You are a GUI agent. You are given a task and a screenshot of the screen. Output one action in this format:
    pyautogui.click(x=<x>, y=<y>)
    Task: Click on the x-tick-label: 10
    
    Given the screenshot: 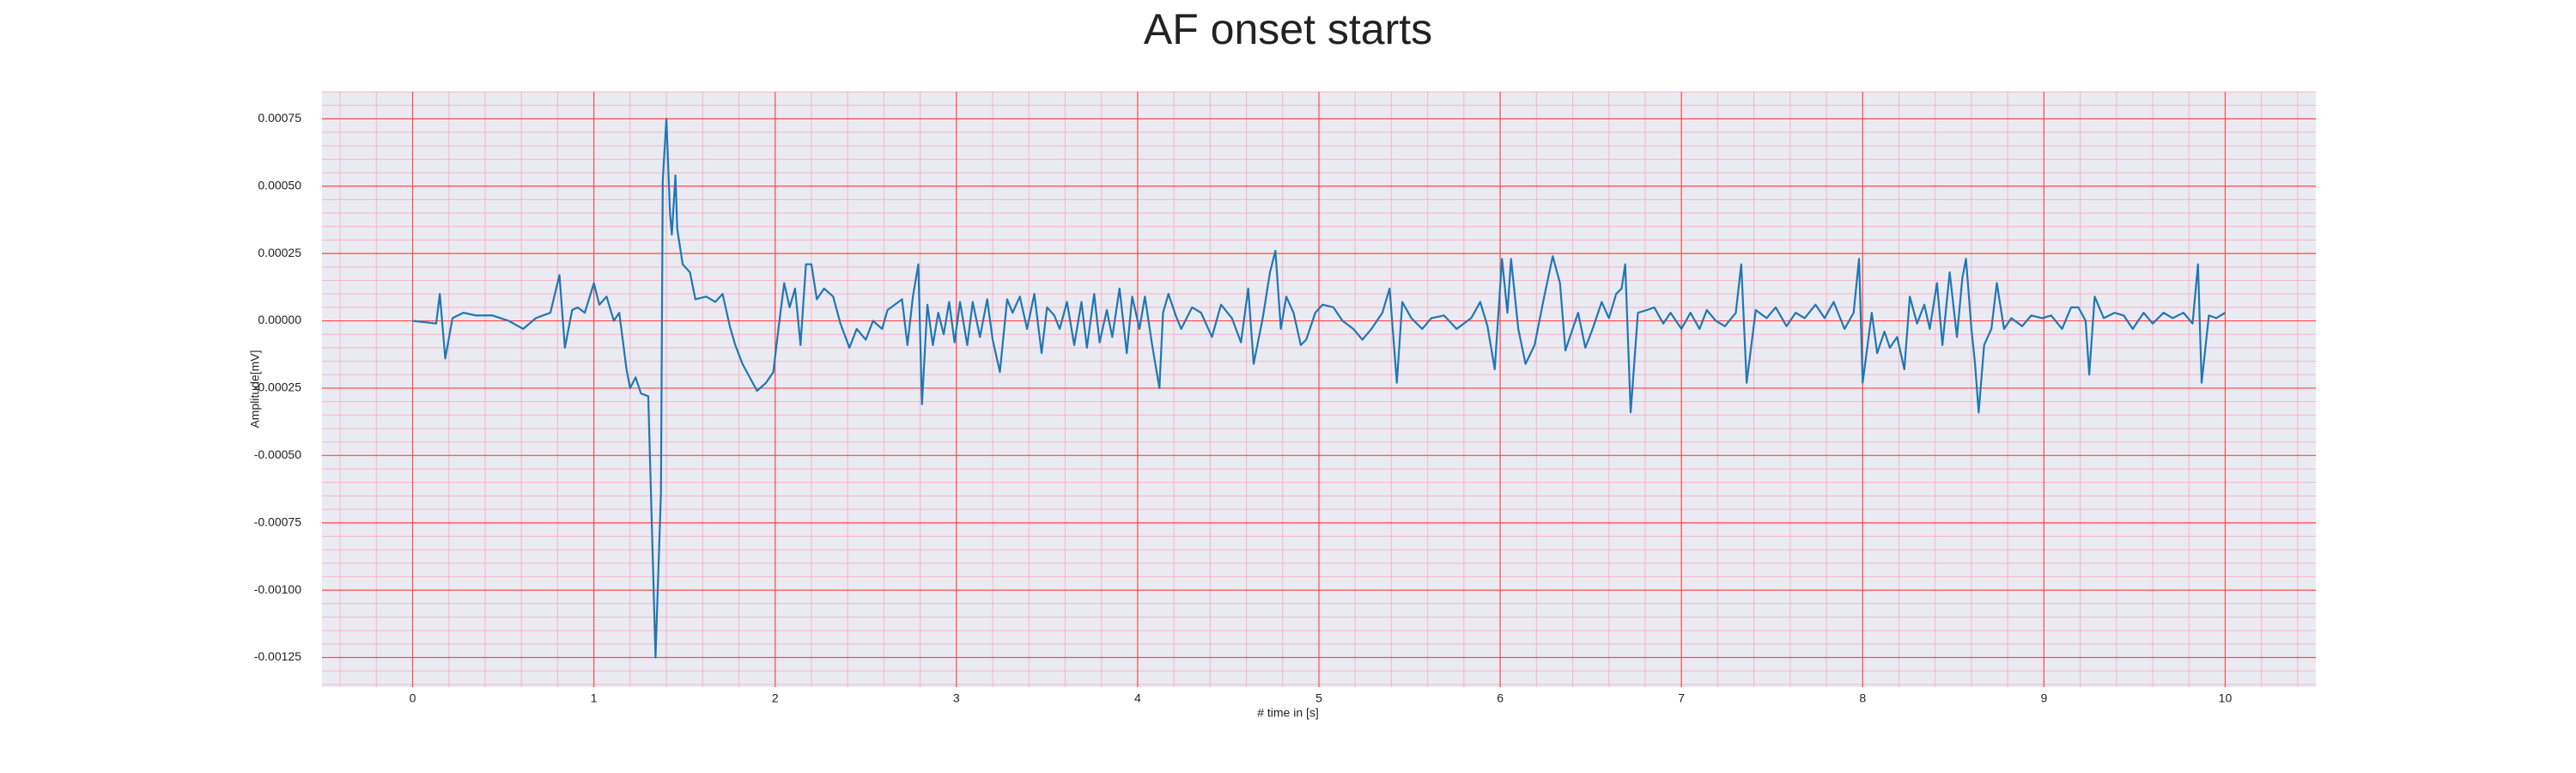 What is the action you would take?
    pyautogui.click(x=2226, y=698)
    